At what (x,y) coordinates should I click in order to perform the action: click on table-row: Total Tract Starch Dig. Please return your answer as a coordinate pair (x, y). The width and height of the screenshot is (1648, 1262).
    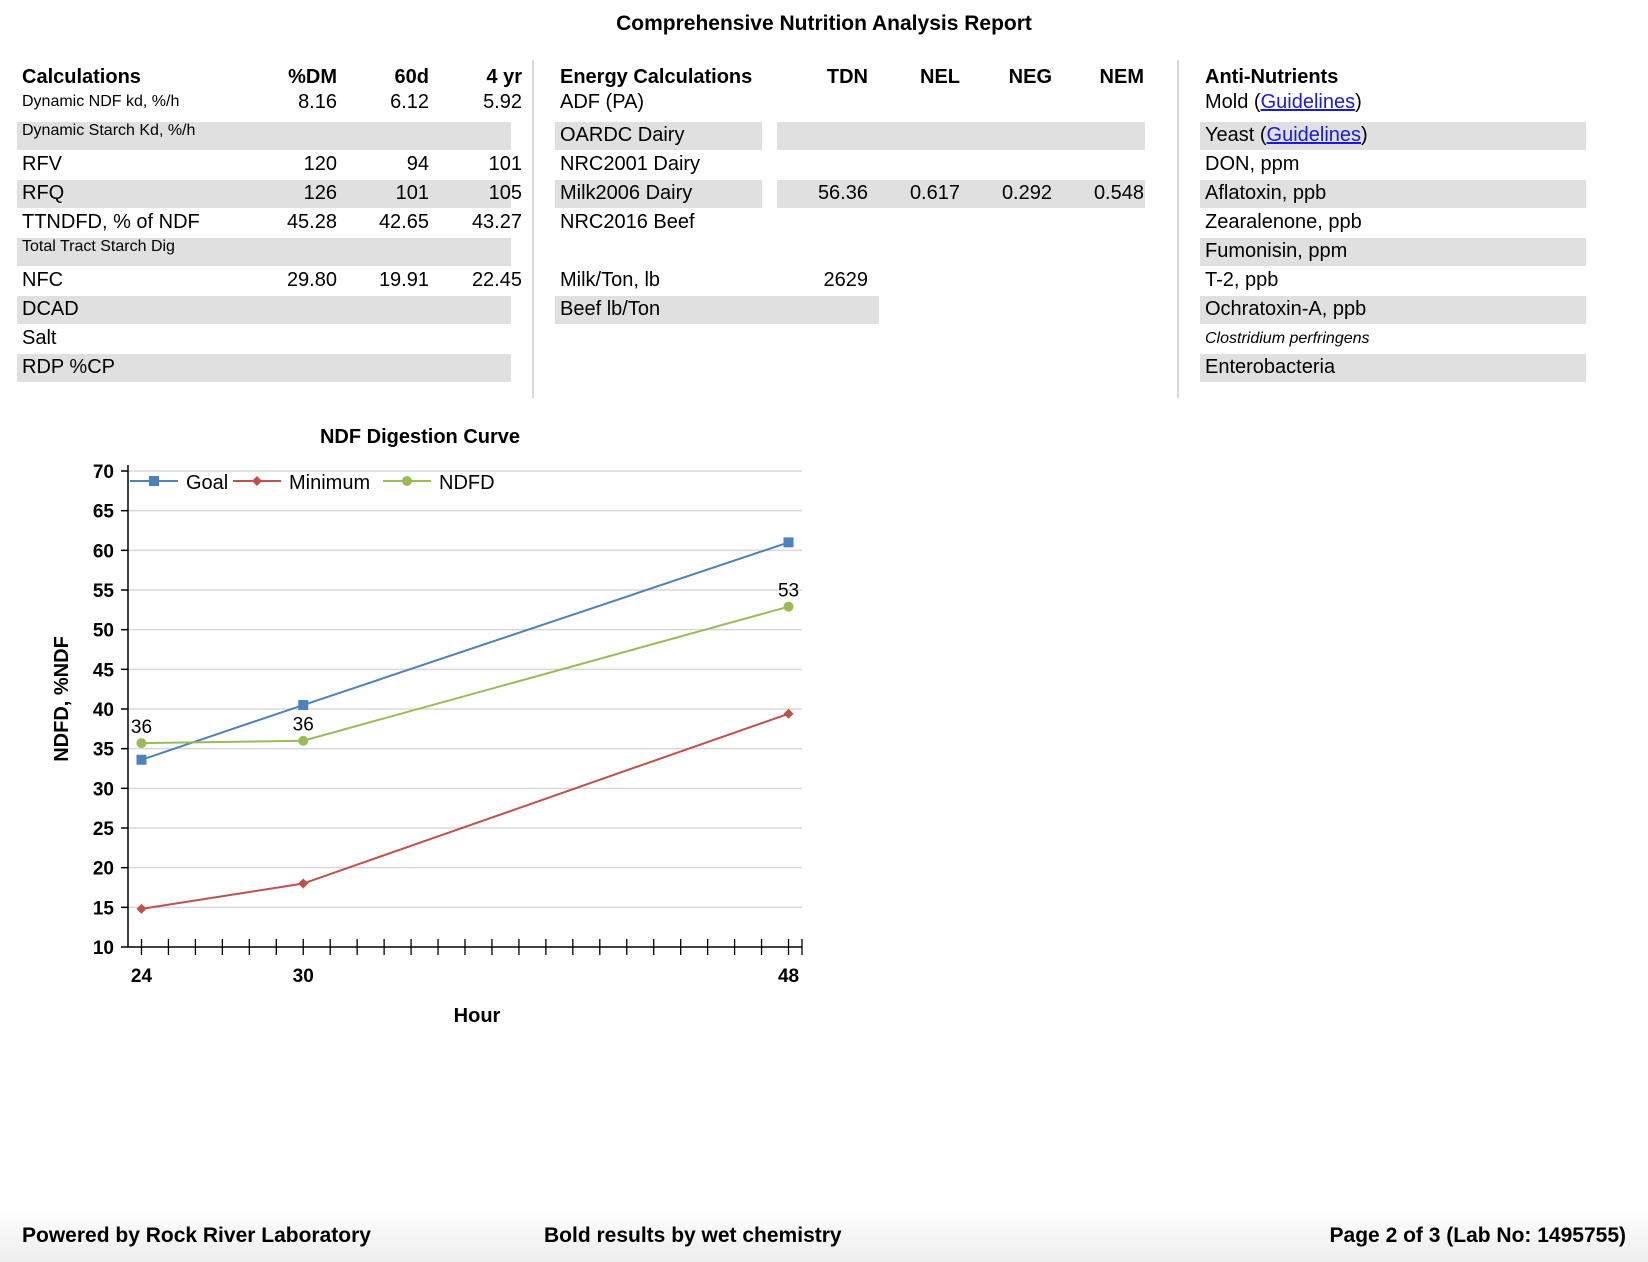
    Looking at the image, I should click on (264, 251).